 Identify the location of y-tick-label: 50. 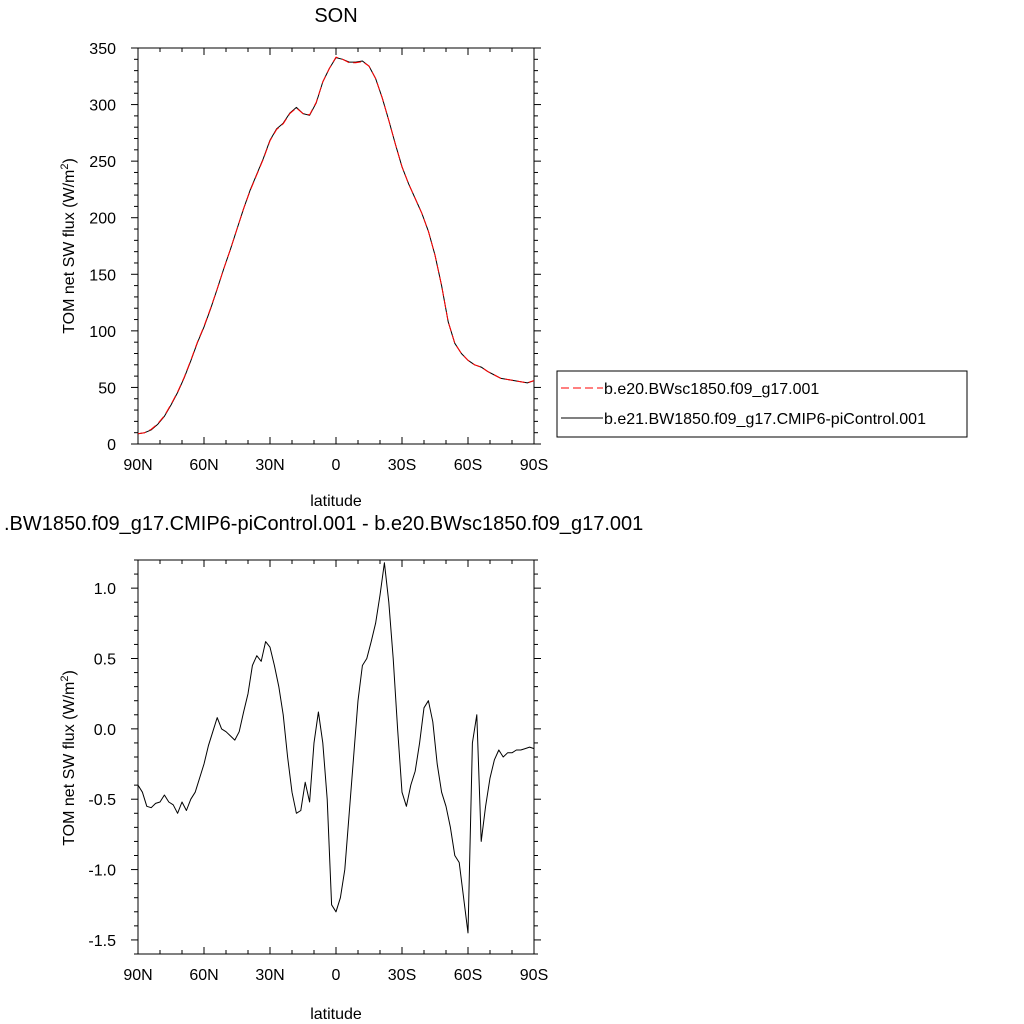
(107, 388).